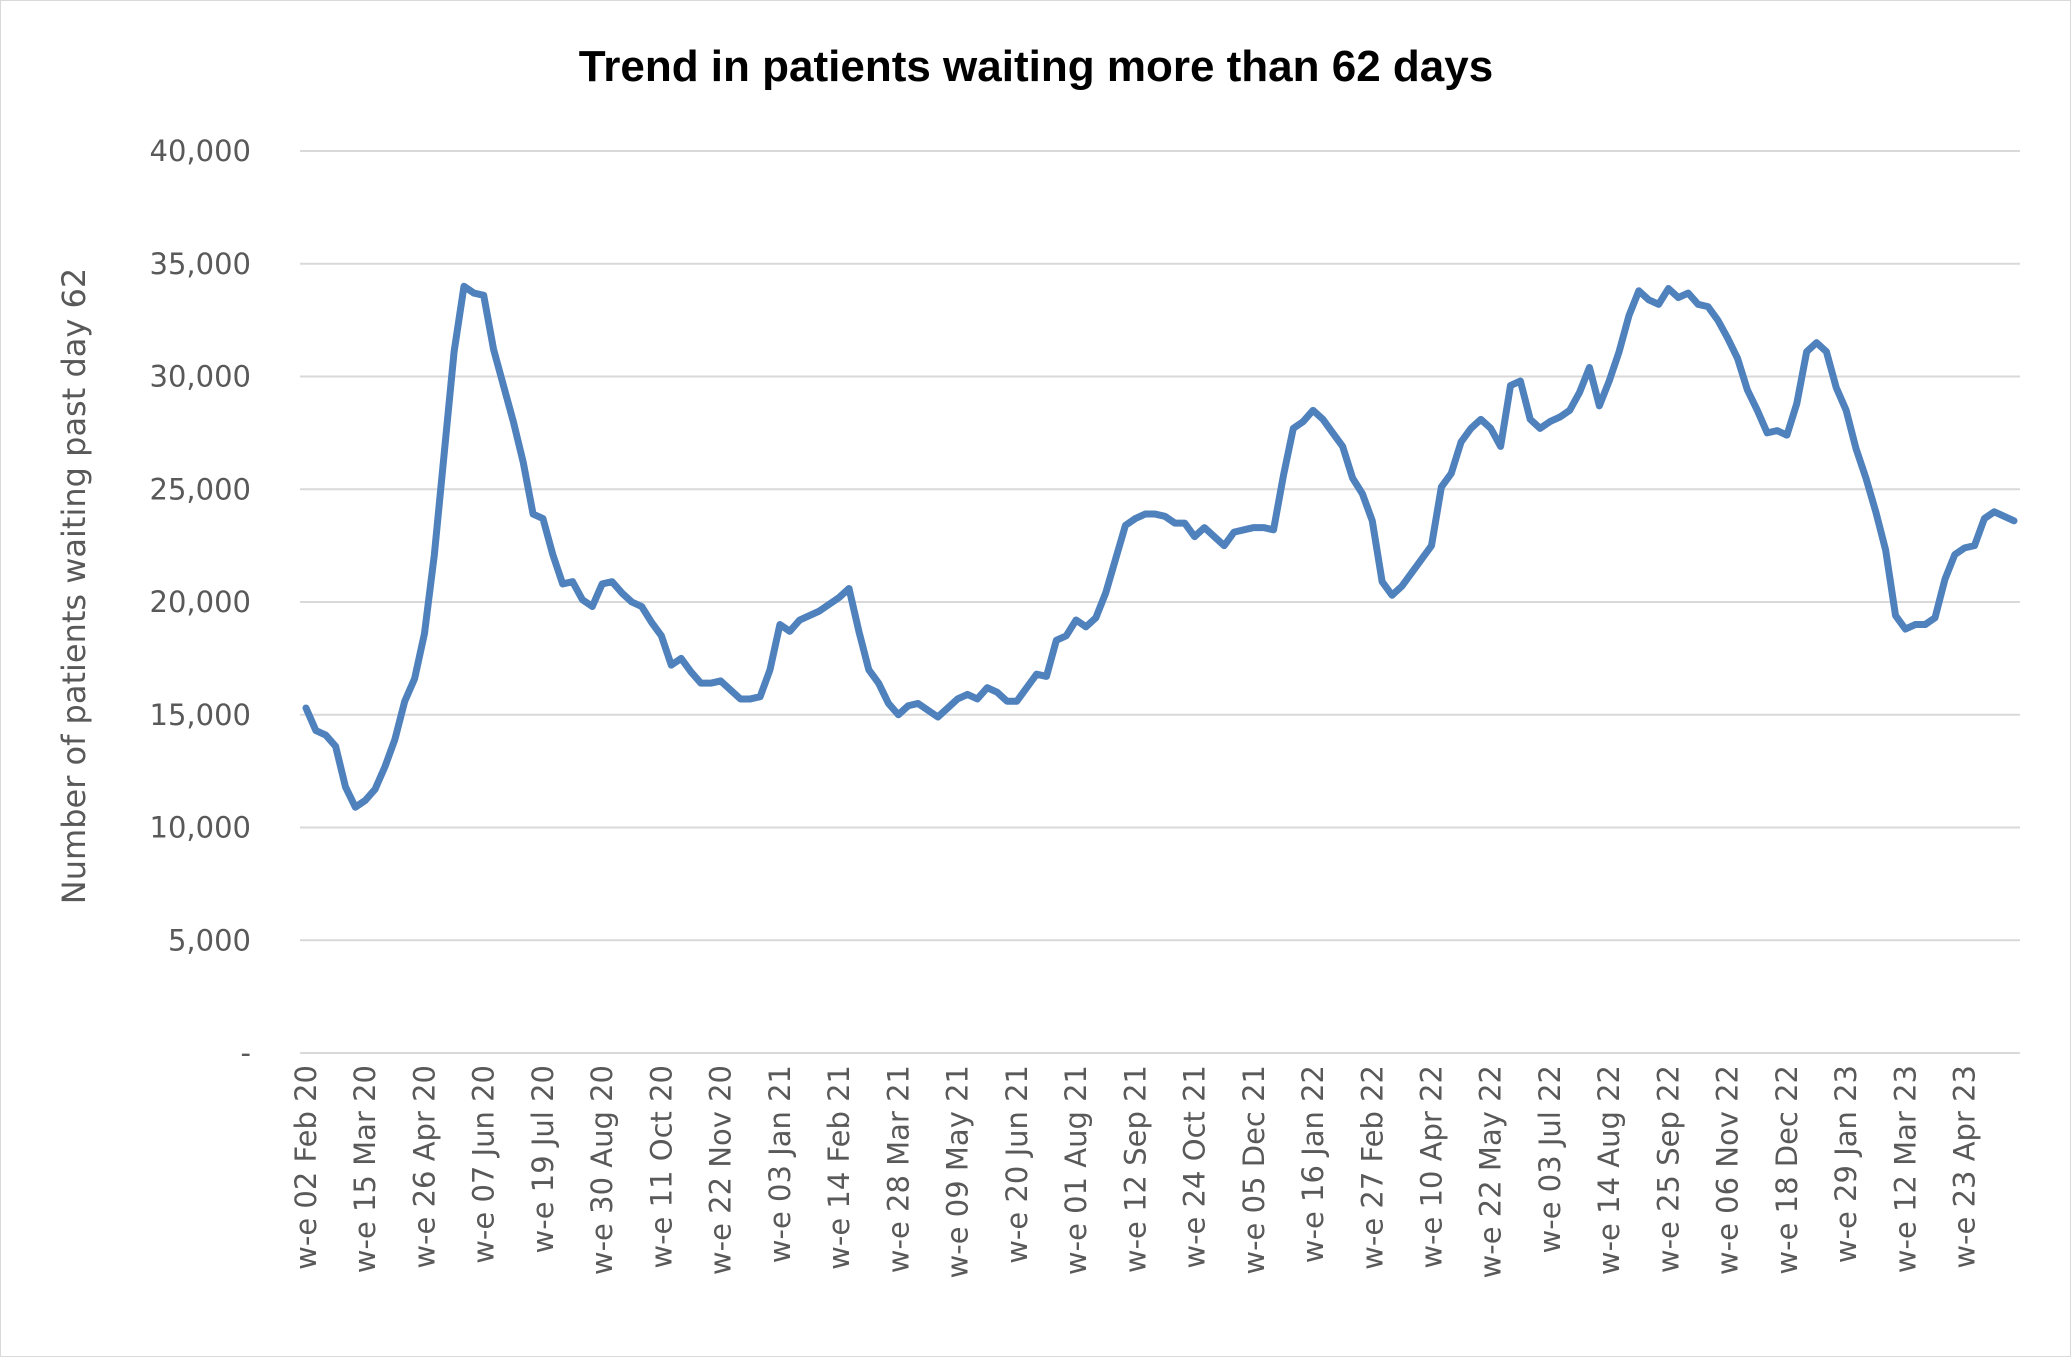 Image resolution: width=2071 pixels, height=1358 pixels. I want to click on y-tick-label: -, so click(246, 1053).